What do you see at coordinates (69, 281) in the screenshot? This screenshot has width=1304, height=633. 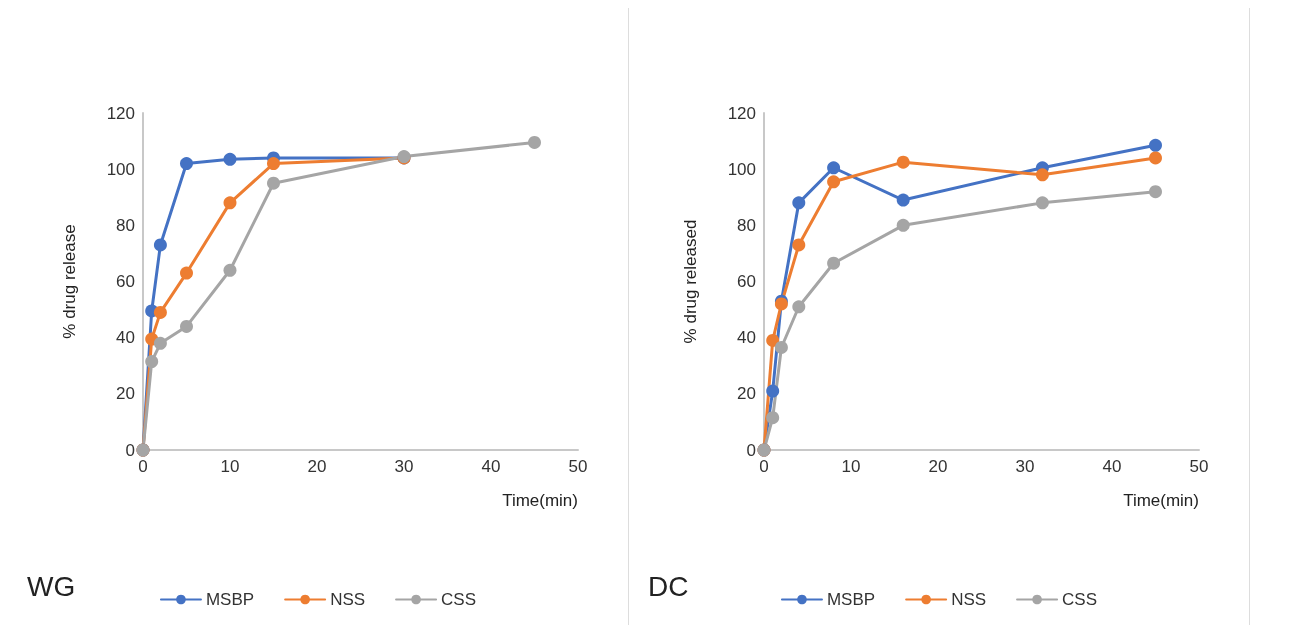 I see `y-axis-title: % drug release` at bounding box center [69, 281].